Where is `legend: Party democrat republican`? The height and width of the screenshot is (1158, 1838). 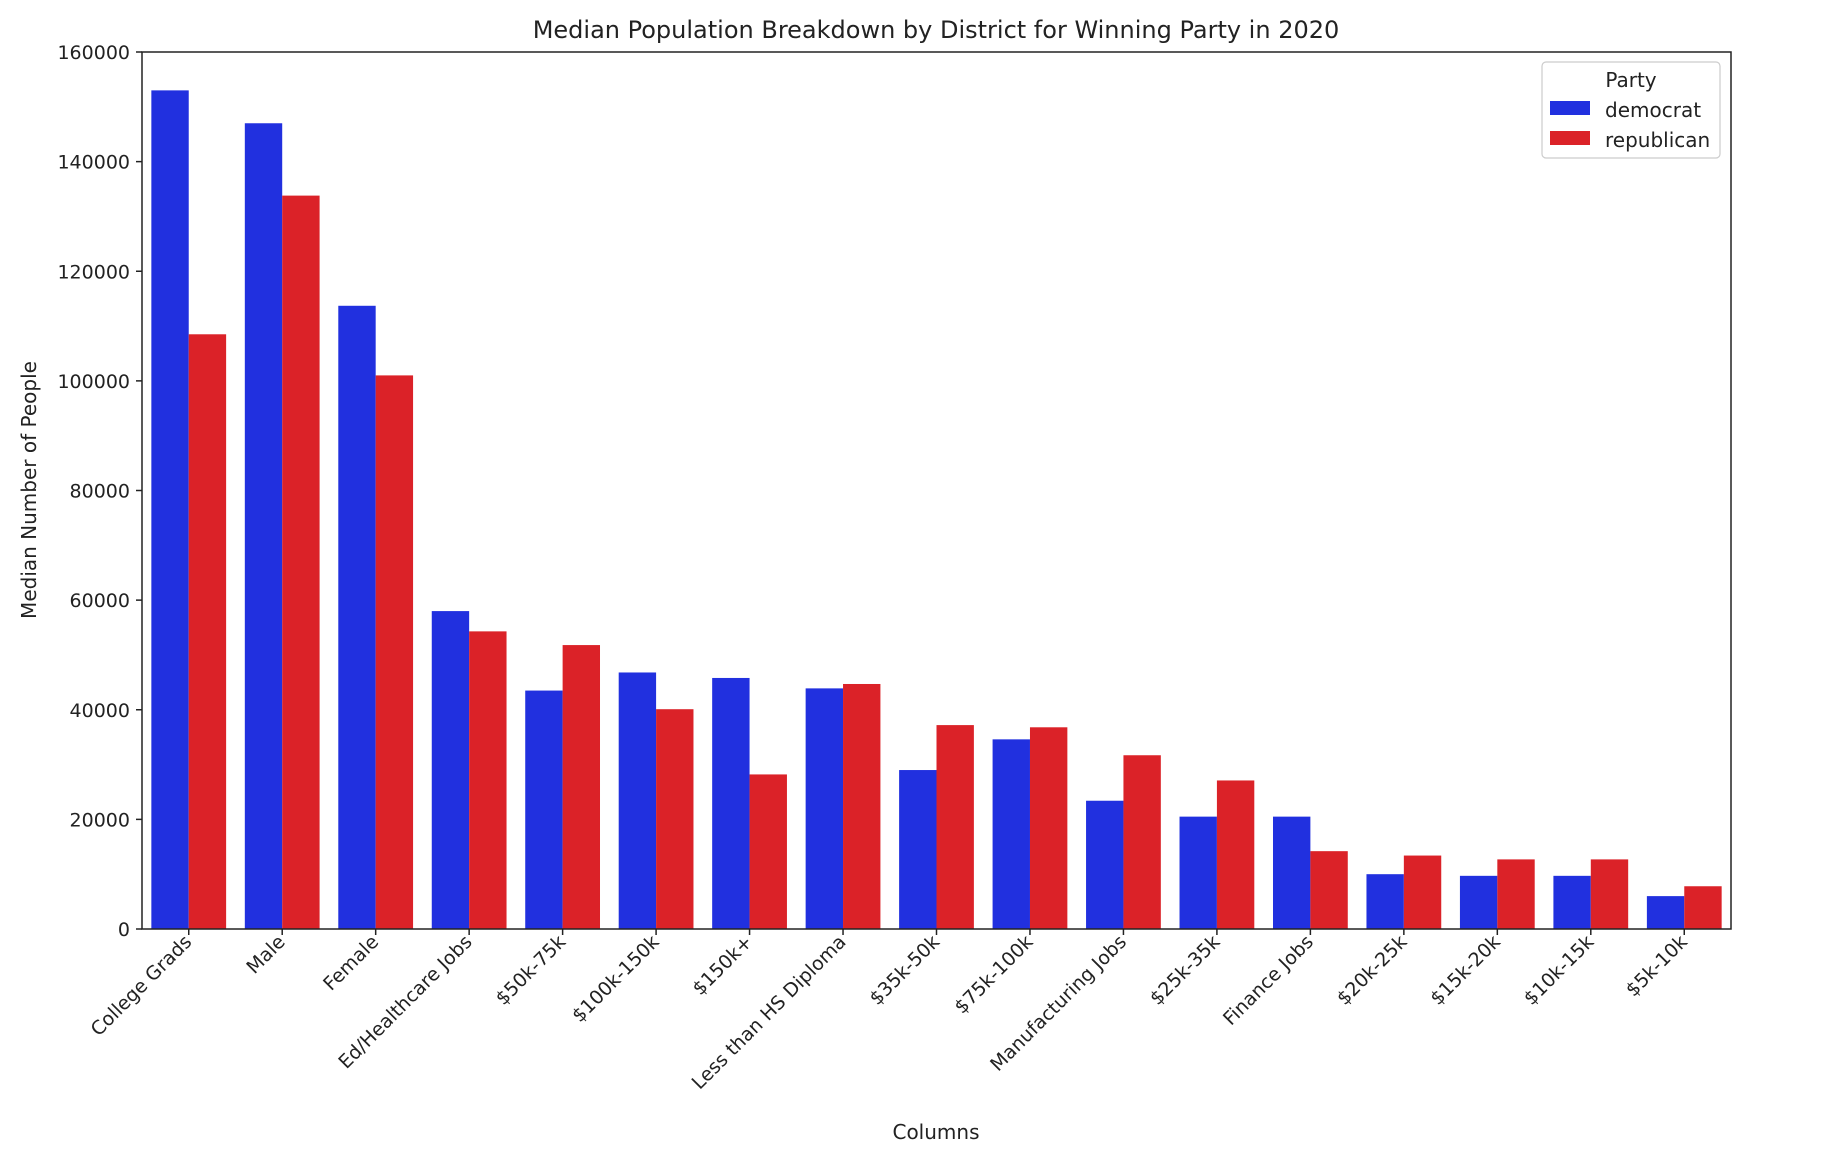 legend: Party democrat republican is located at coordinates (1631, 110).